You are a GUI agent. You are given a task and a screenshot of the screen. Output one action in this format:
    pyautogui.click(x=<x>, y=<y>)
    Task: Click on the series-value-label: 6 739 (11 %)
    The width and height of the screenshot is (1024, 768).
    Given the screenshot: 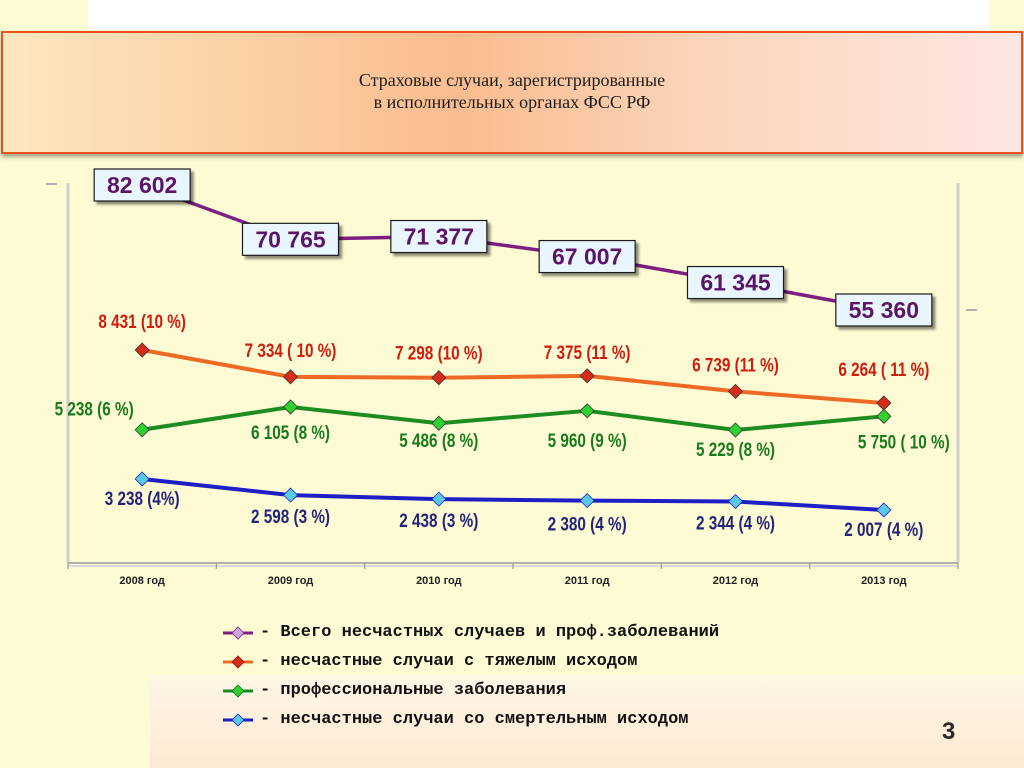 What is the action you would take?
    pyautogui.click(x=735, y=365)
    